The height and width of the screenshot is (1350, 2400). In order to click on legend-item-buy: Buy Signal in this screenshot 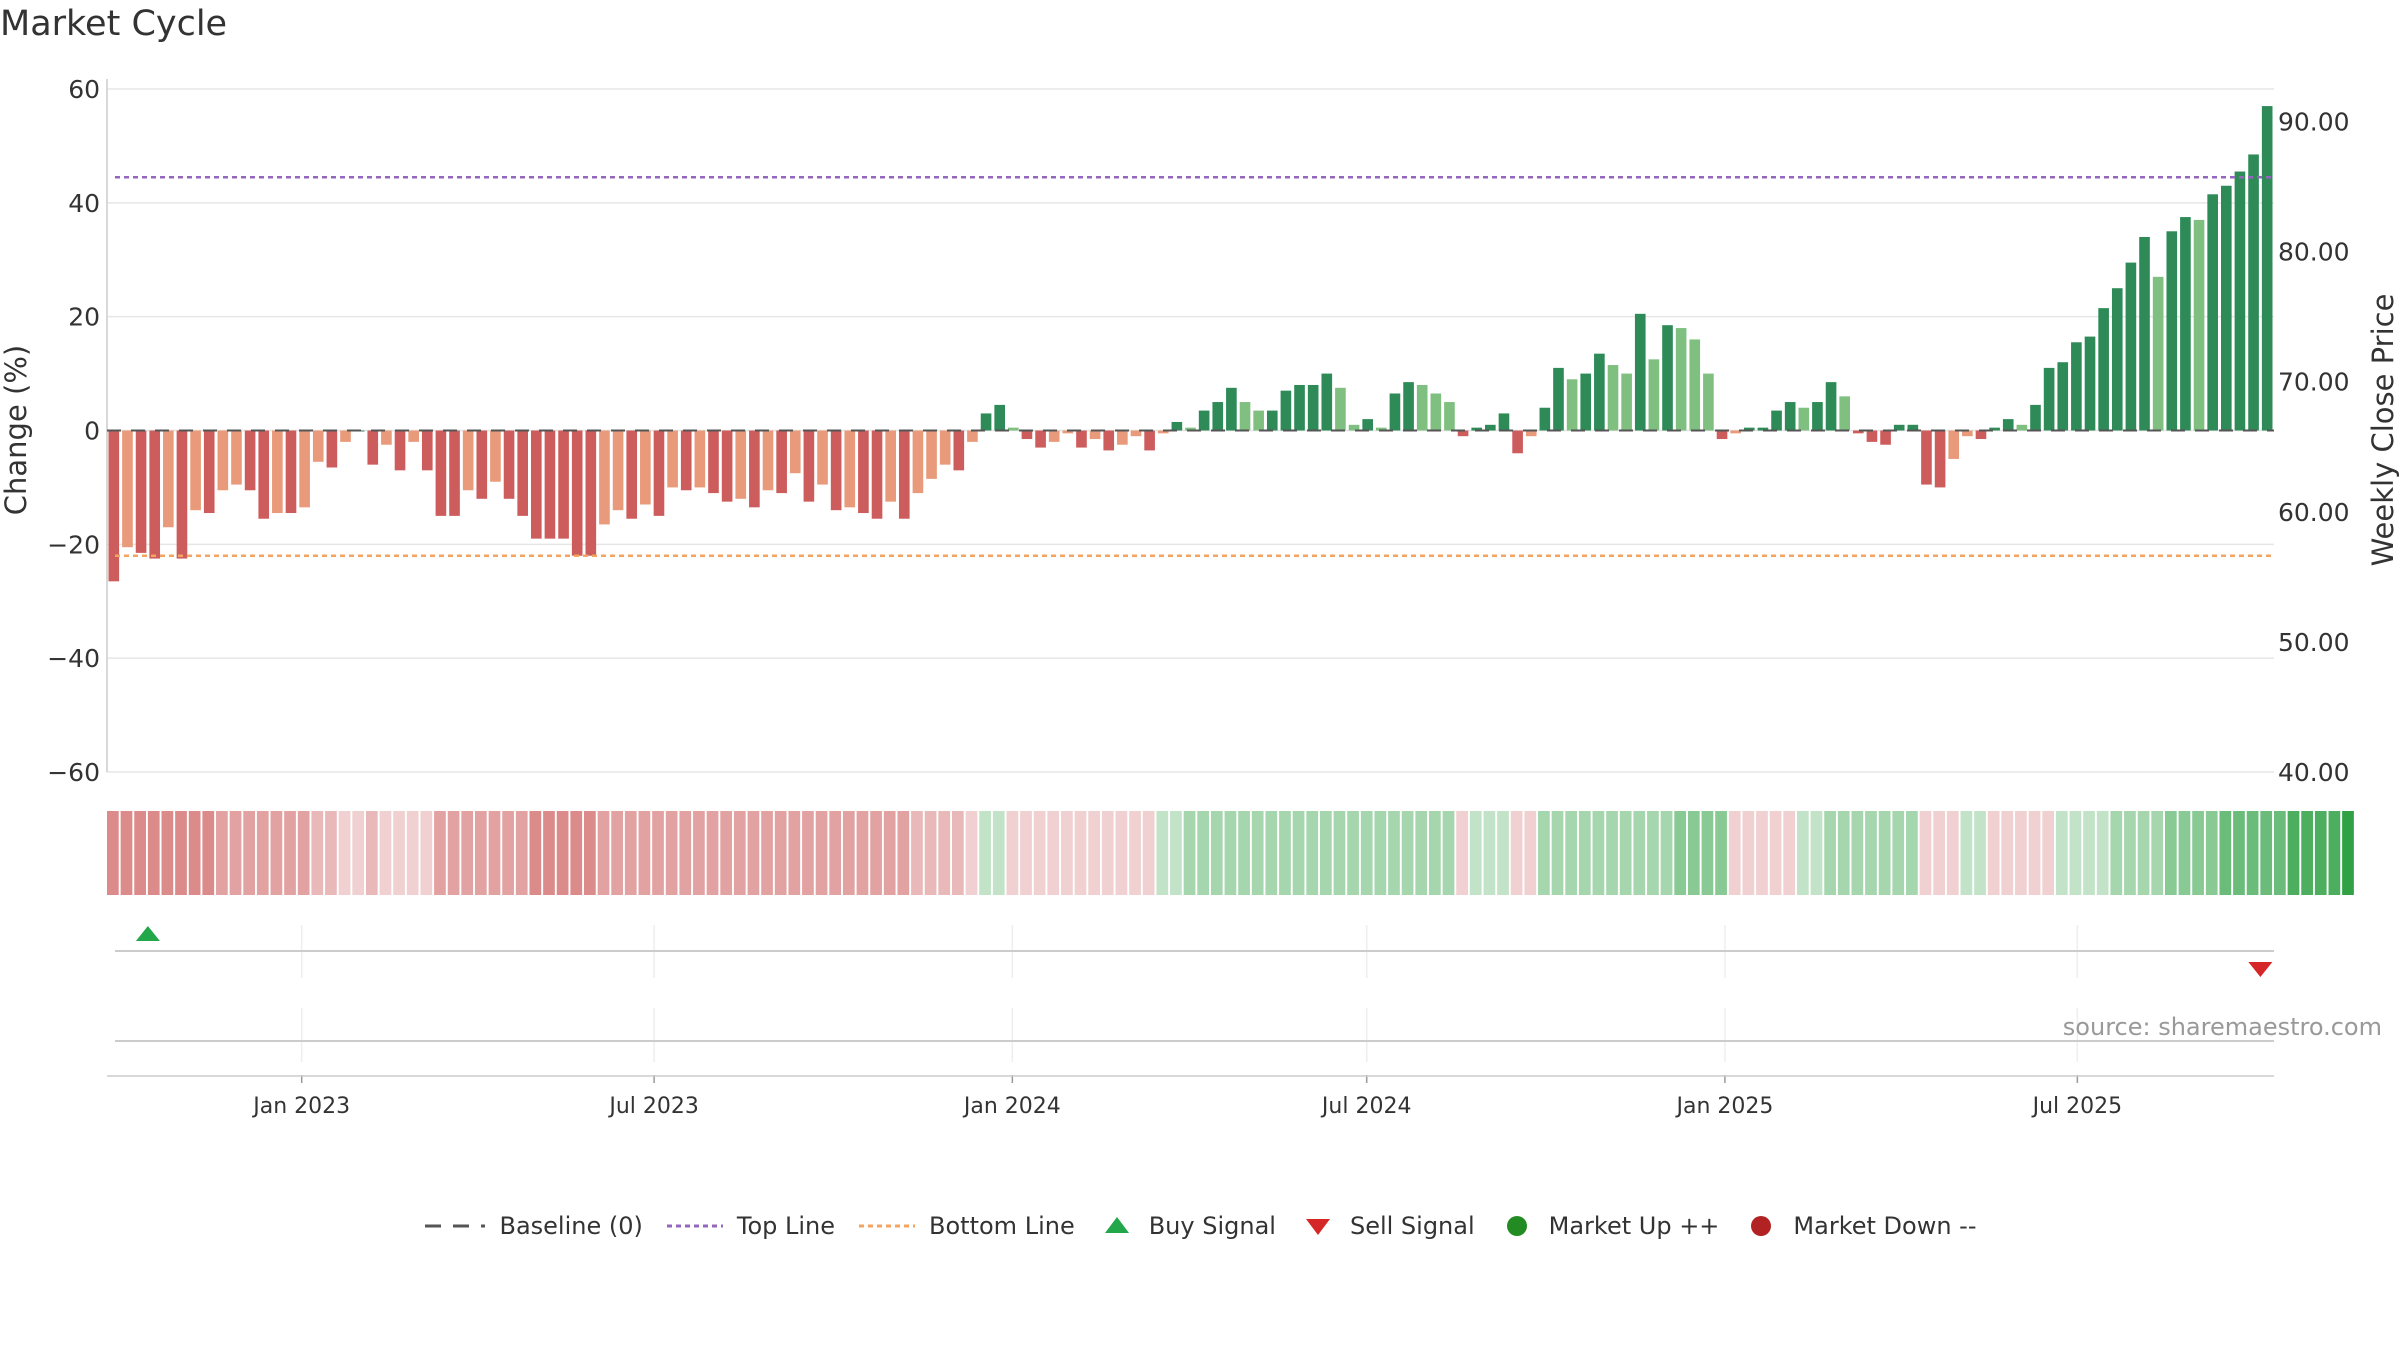, I will do `click(1186, 1226)`.